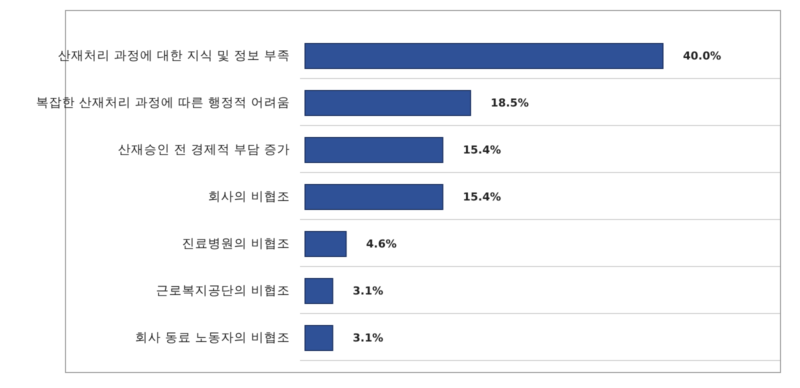 Image resolution: width=800 pixels, height=388 pixels. Describe the element at coordinates (163, 102) in the screenshot. I see `y-tick-label: 복잡한 산재처리 과정에 따른 행정적 어려움` at that location.